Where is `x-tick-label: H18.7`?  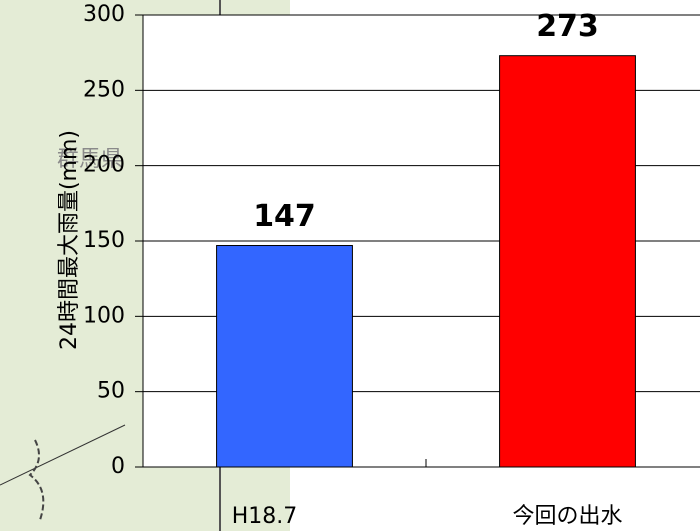
x-tick-label: H18.7 is located at coordinates (265, 516).